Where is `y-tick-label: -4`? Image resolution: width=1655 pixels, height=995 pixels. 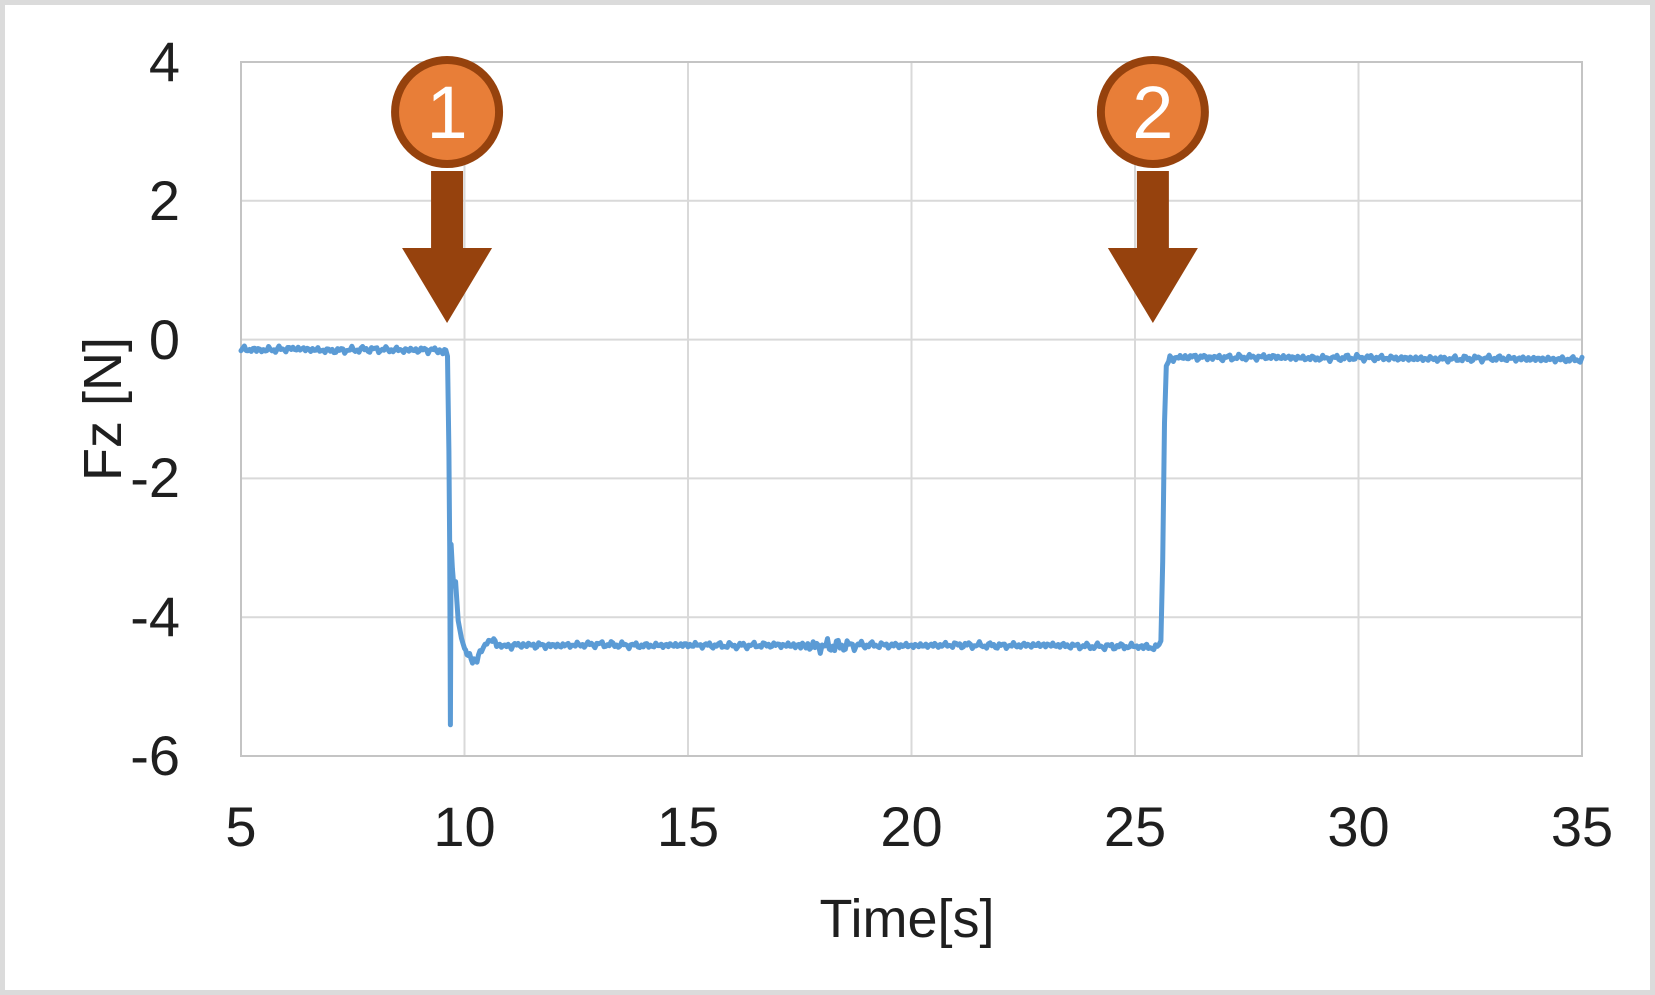
y-tick-label: -4 is located at coordinates (155, 617).